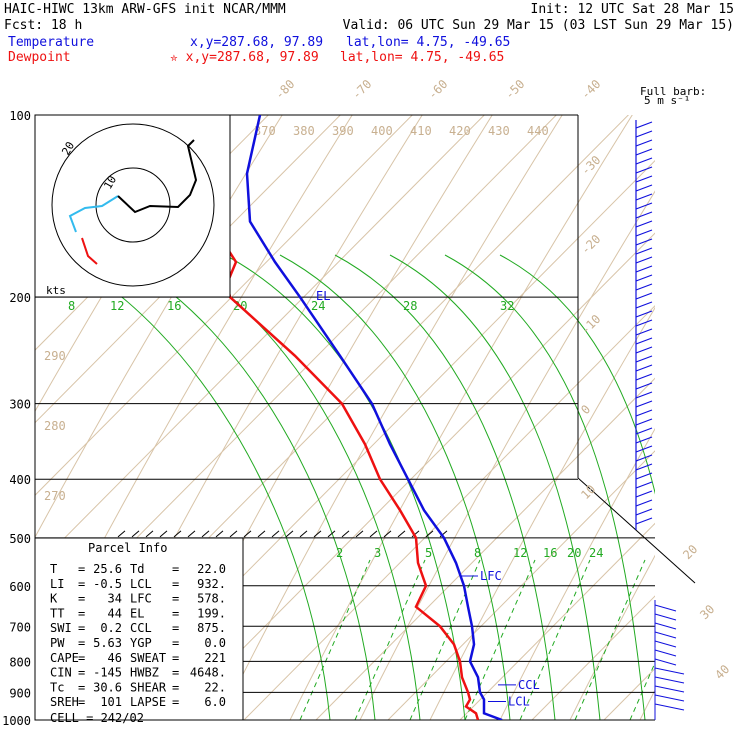 This screenshot has width=740, height=740. What do you see at coordinates (633, 9) in the screenshot?
I see `header-init-time: Init: 12 UTC Sat 28 Mar 15` at bounding box center [633, 9].